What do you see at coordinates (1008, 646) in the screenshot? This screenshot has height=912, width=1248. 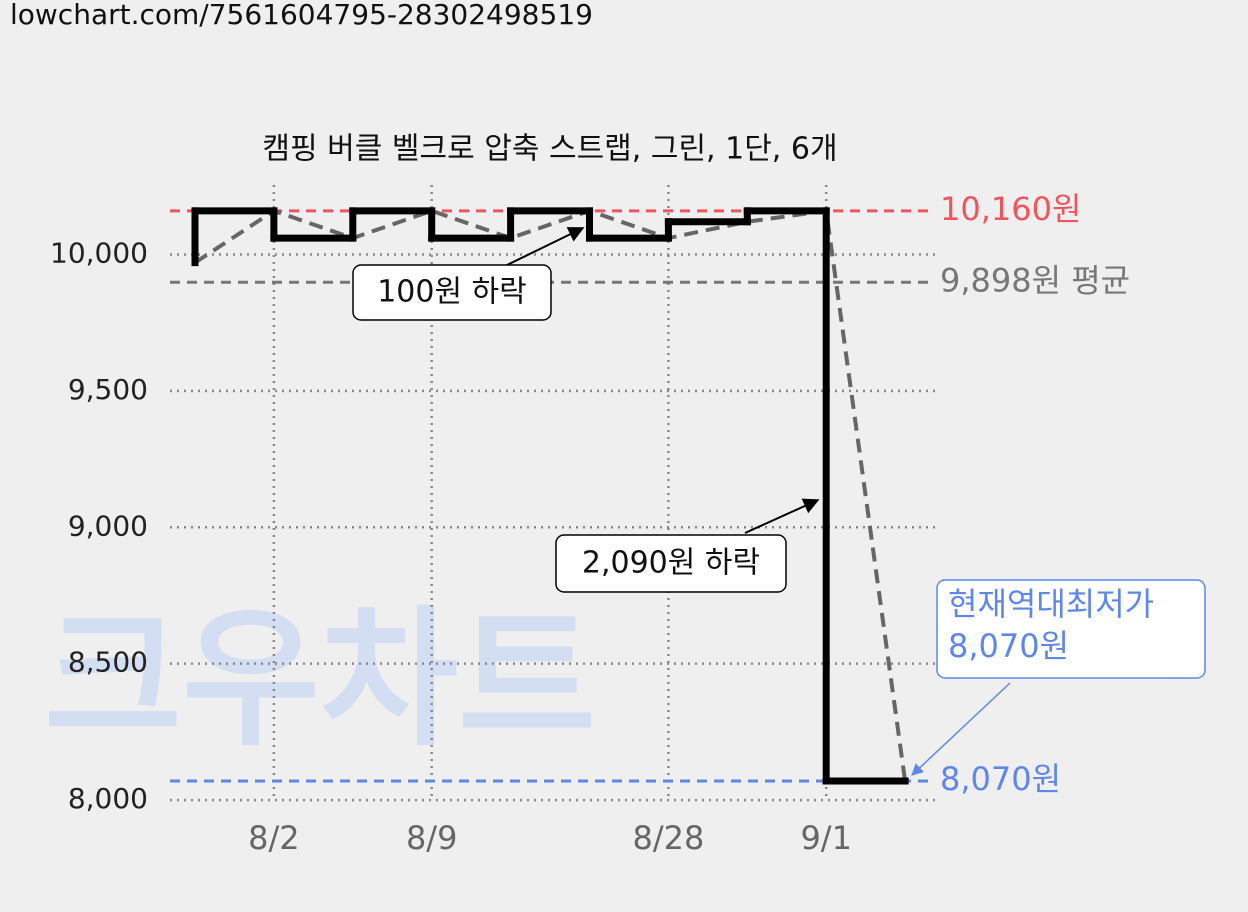 I see `annotation-text: 8,070원` at bounding box center [1008, 646].